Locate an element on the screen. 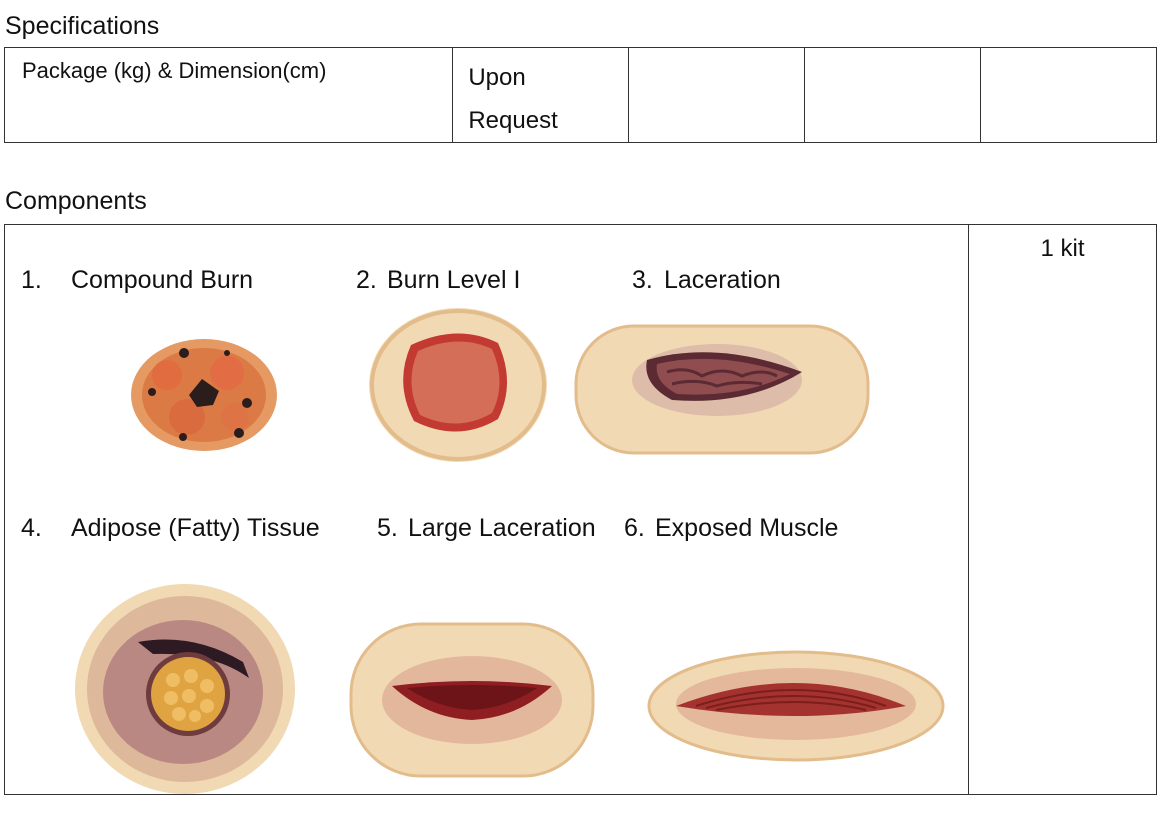  specifications-heading: Specifications is located at coordinates (82, 26).